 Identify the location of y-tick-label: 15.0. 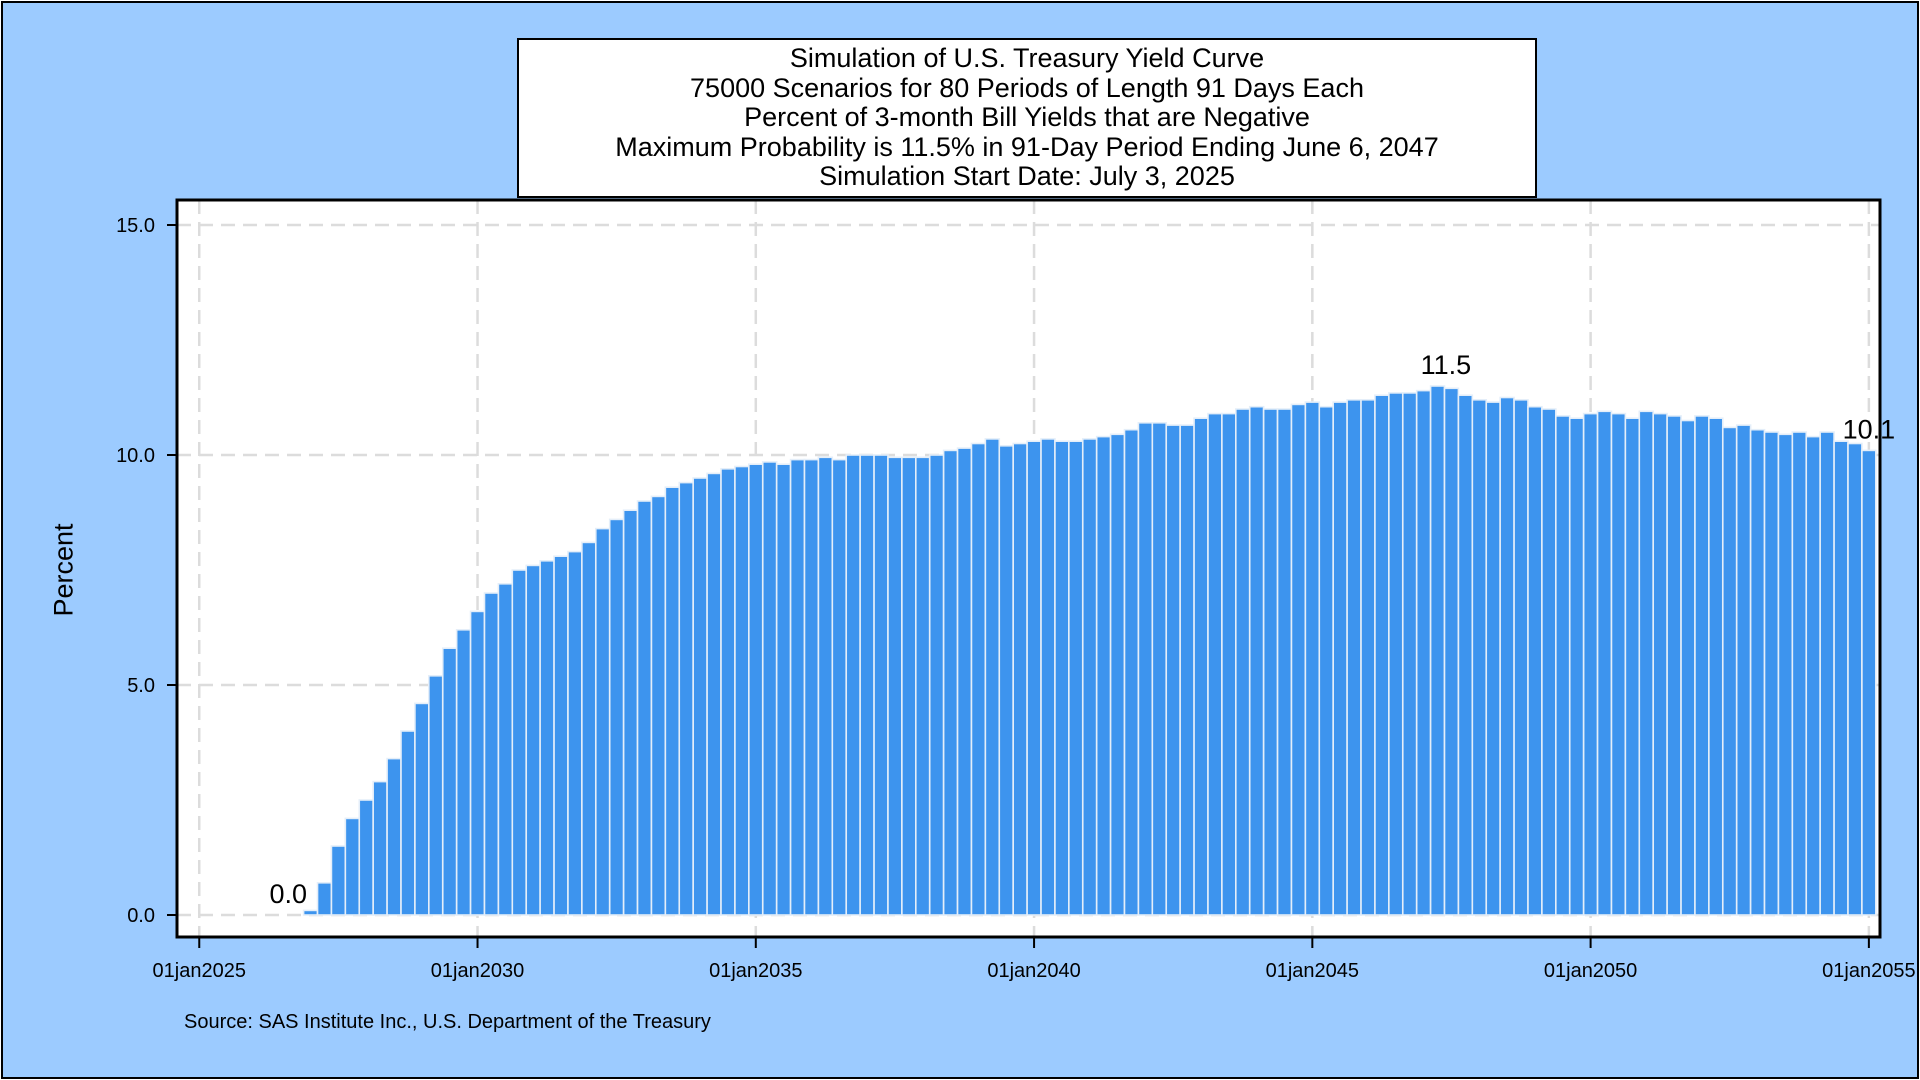
(135, 226).